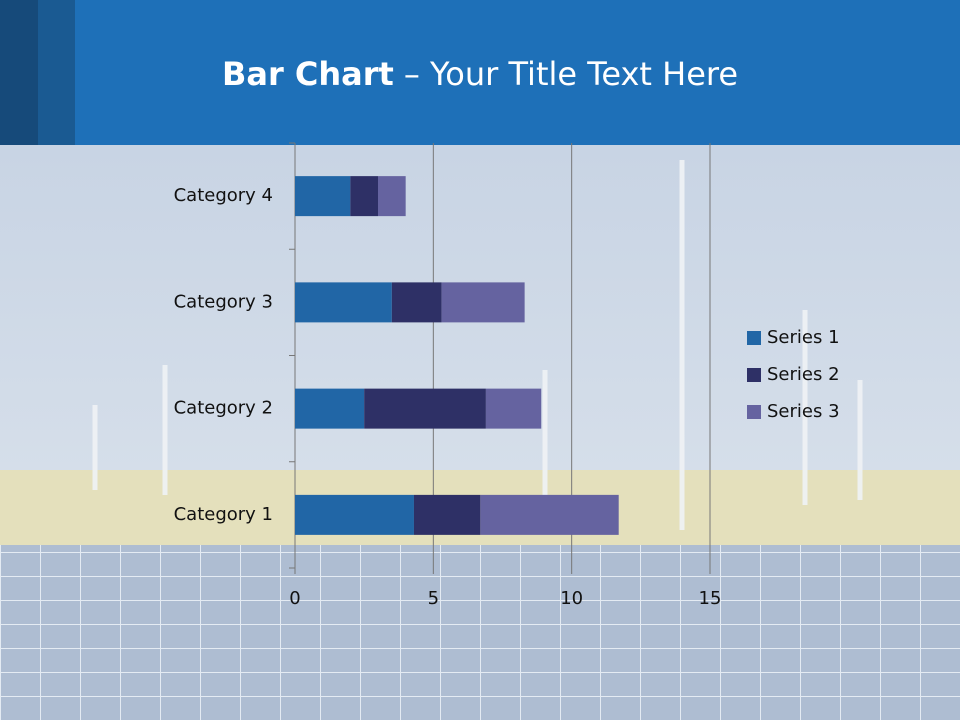 The height and width of the screenshot is (720, 960). What do you see at coordinates (223, 408) in the screenshot?
I see `y-tick-label: Category 2` at bounding box center [223, 408].